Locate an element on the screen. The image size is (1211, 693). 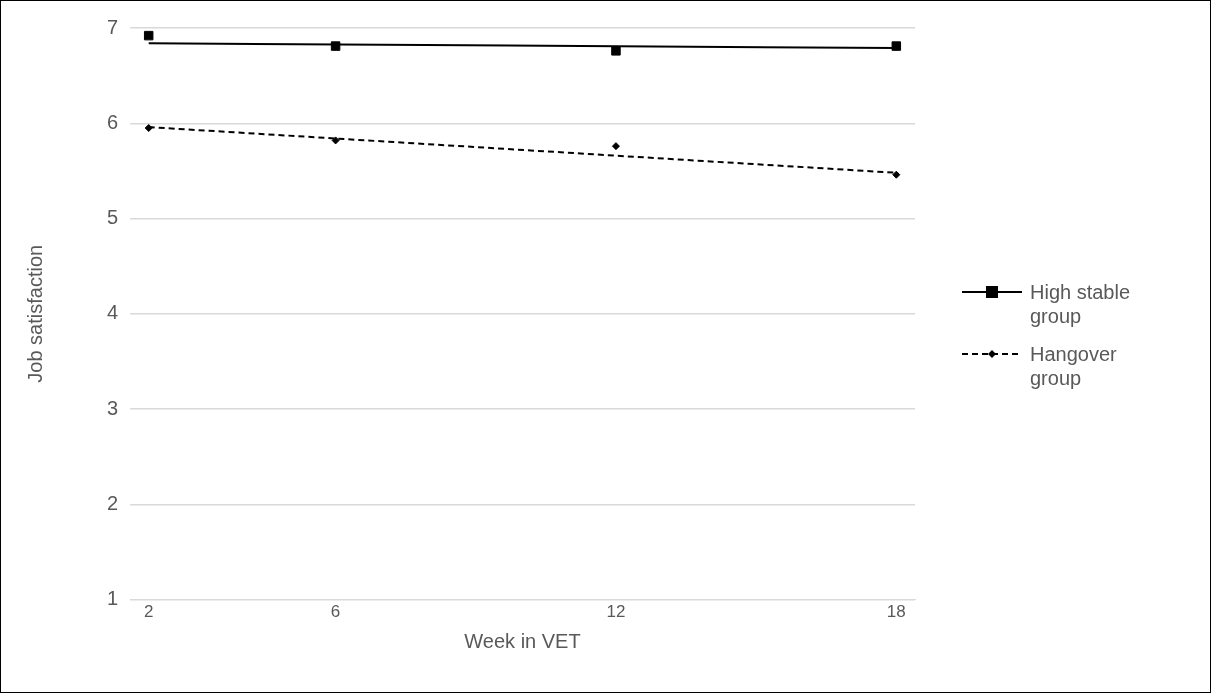
legend-label: Hangover group is located at coordinates (1074, 366).